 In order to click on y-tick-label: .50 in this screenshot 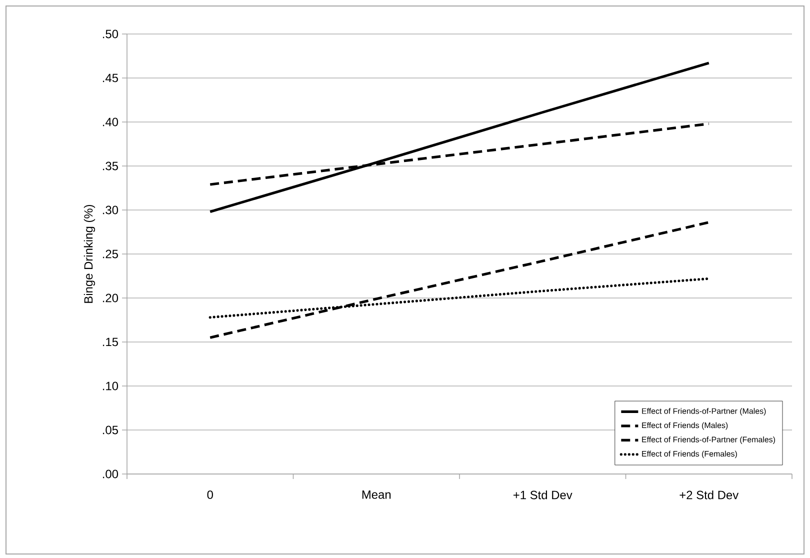, I will do `click(110, 34)`.